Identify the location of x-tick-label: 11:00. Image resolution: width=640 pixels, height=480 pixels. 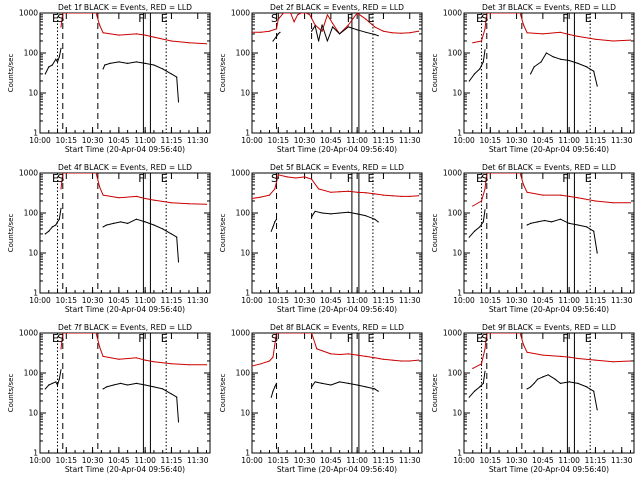
(357, 140).